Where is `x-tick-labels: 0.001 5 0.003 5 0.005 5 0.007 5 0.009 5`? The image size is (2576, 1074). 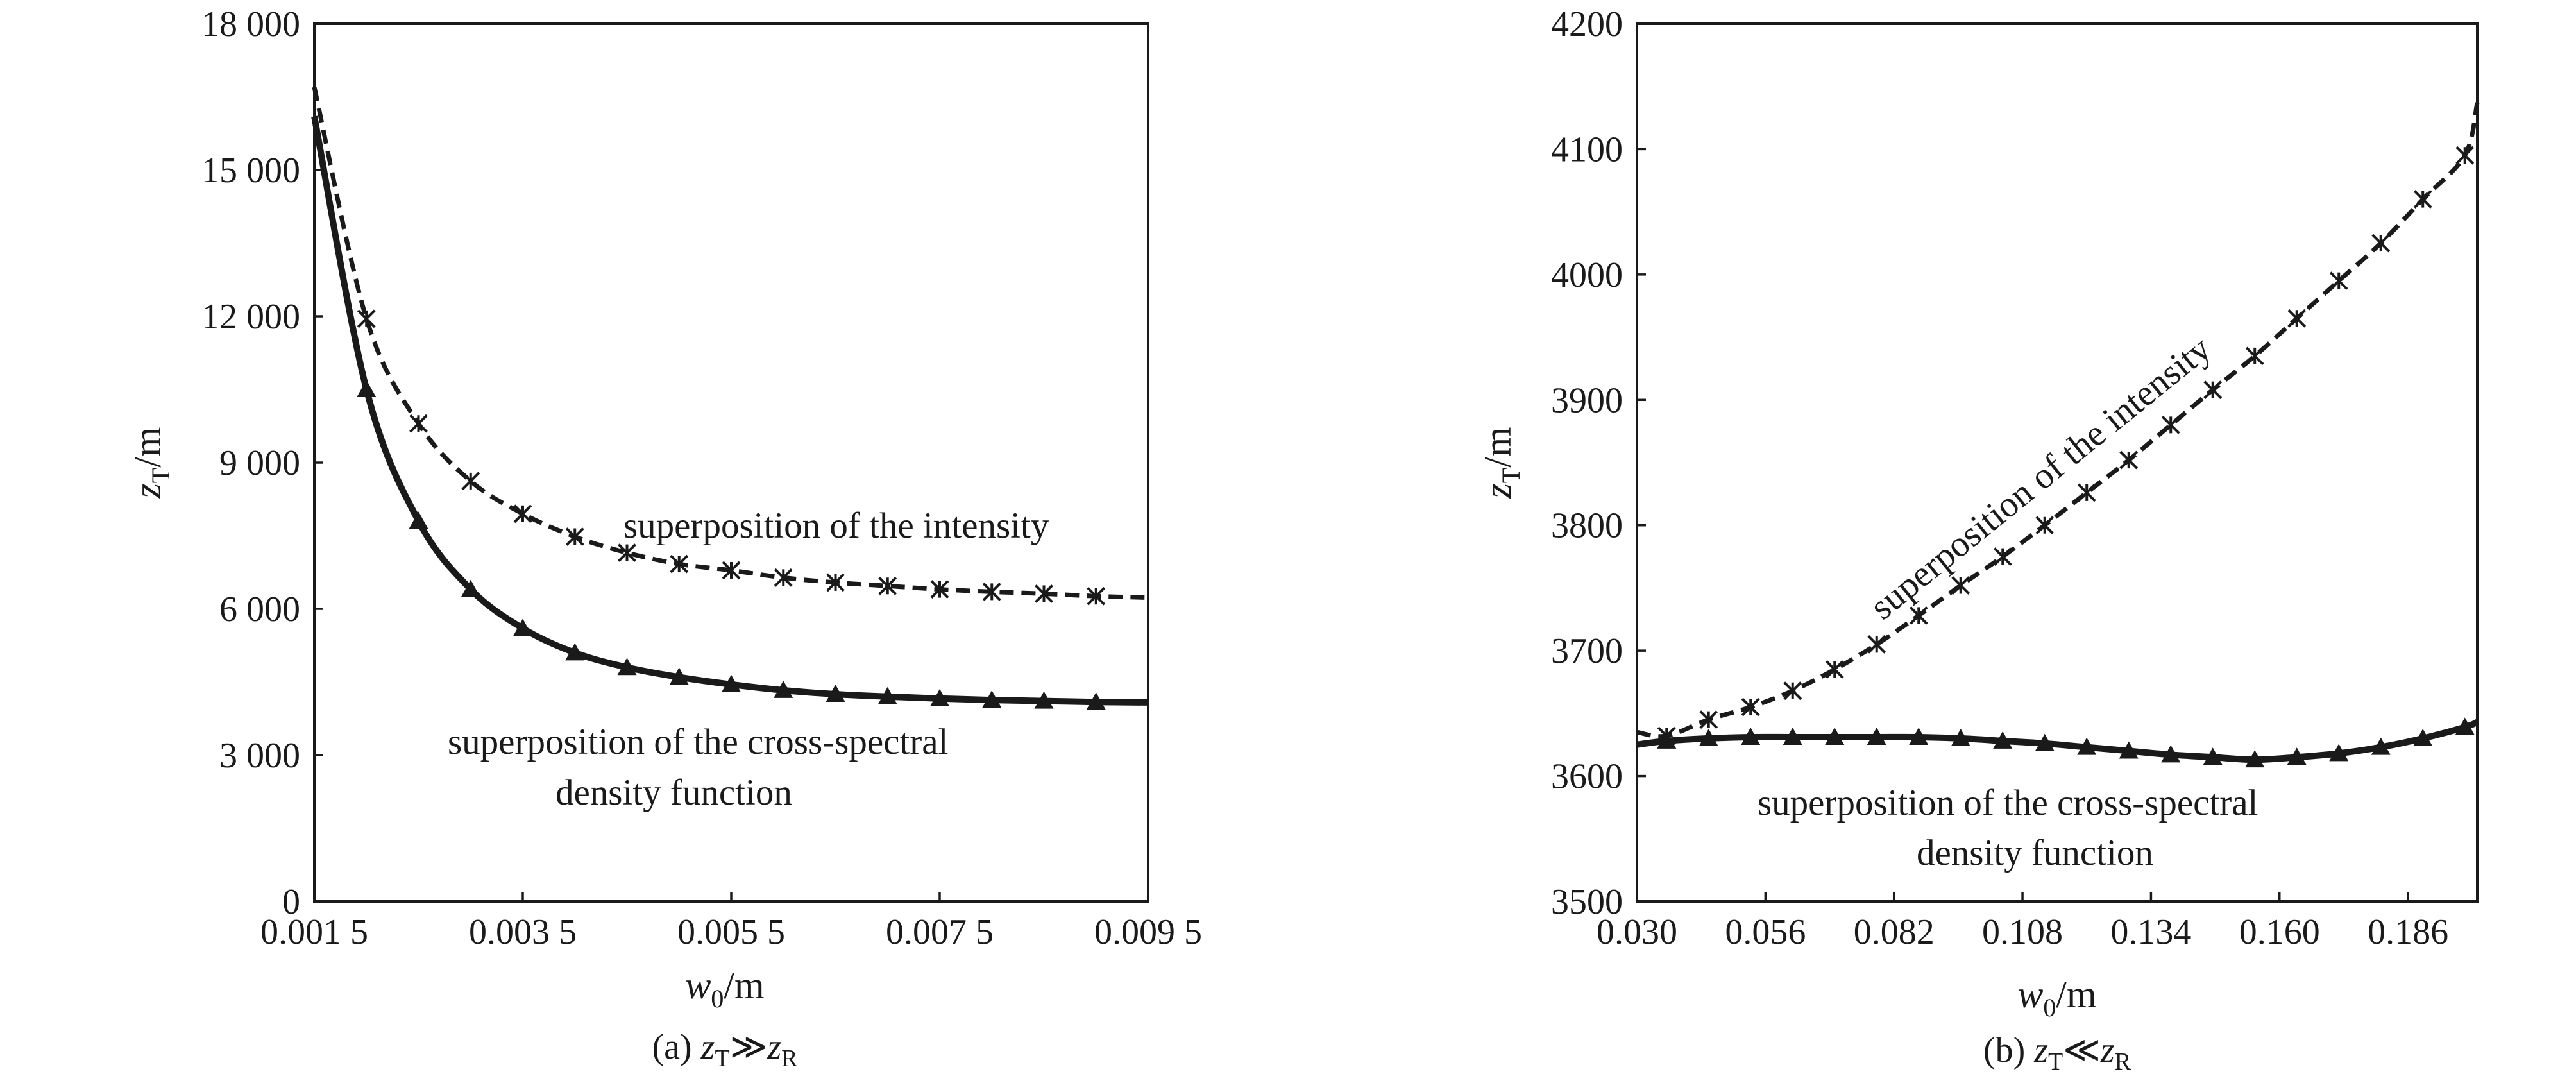
x-tick-labels: 0.001 5 0.003 5 0.005 5 0.007 5 0.009 5 is located at coordinates (731, 932).